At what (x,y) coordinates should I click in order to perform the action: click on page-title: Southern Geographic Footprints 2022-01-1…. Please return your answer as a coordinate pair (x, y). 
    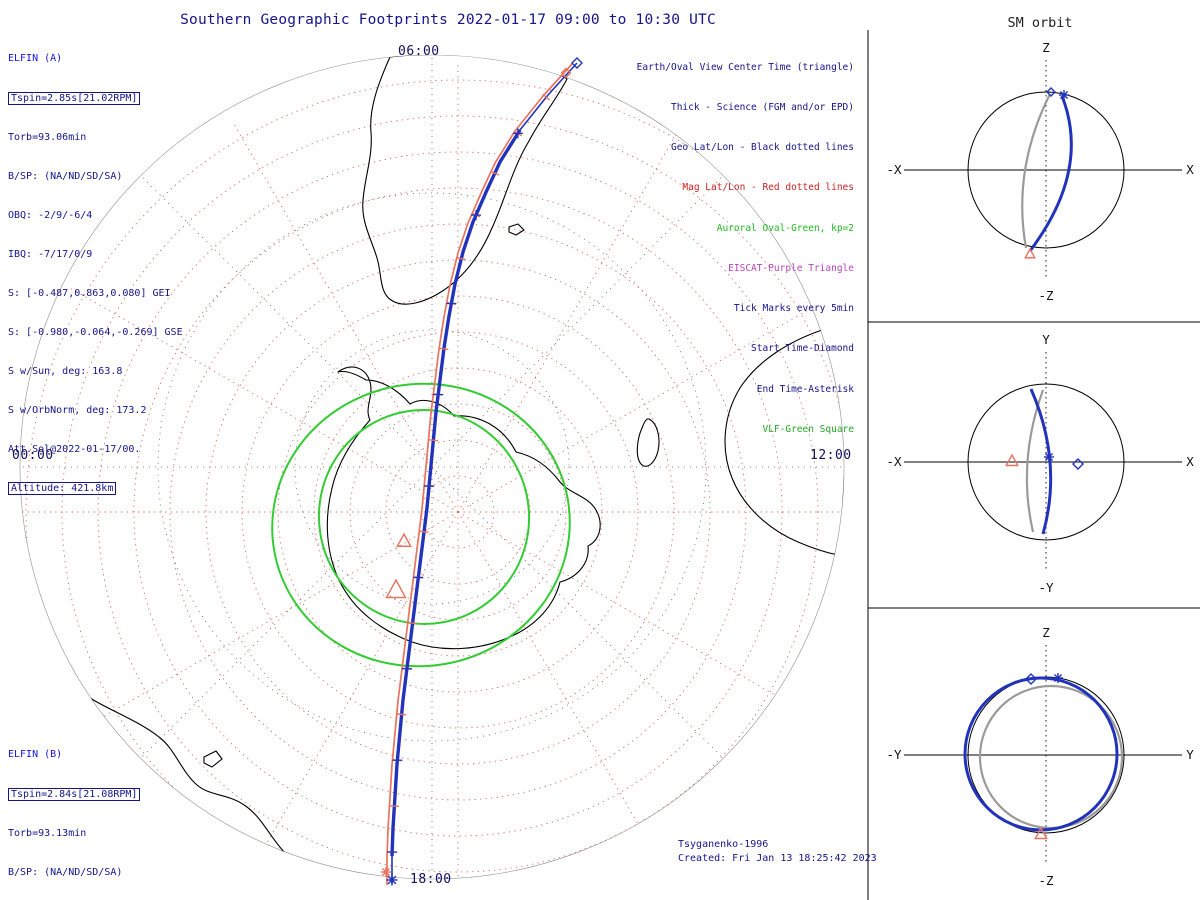
    Looking at the image, I should click on (448, 20).